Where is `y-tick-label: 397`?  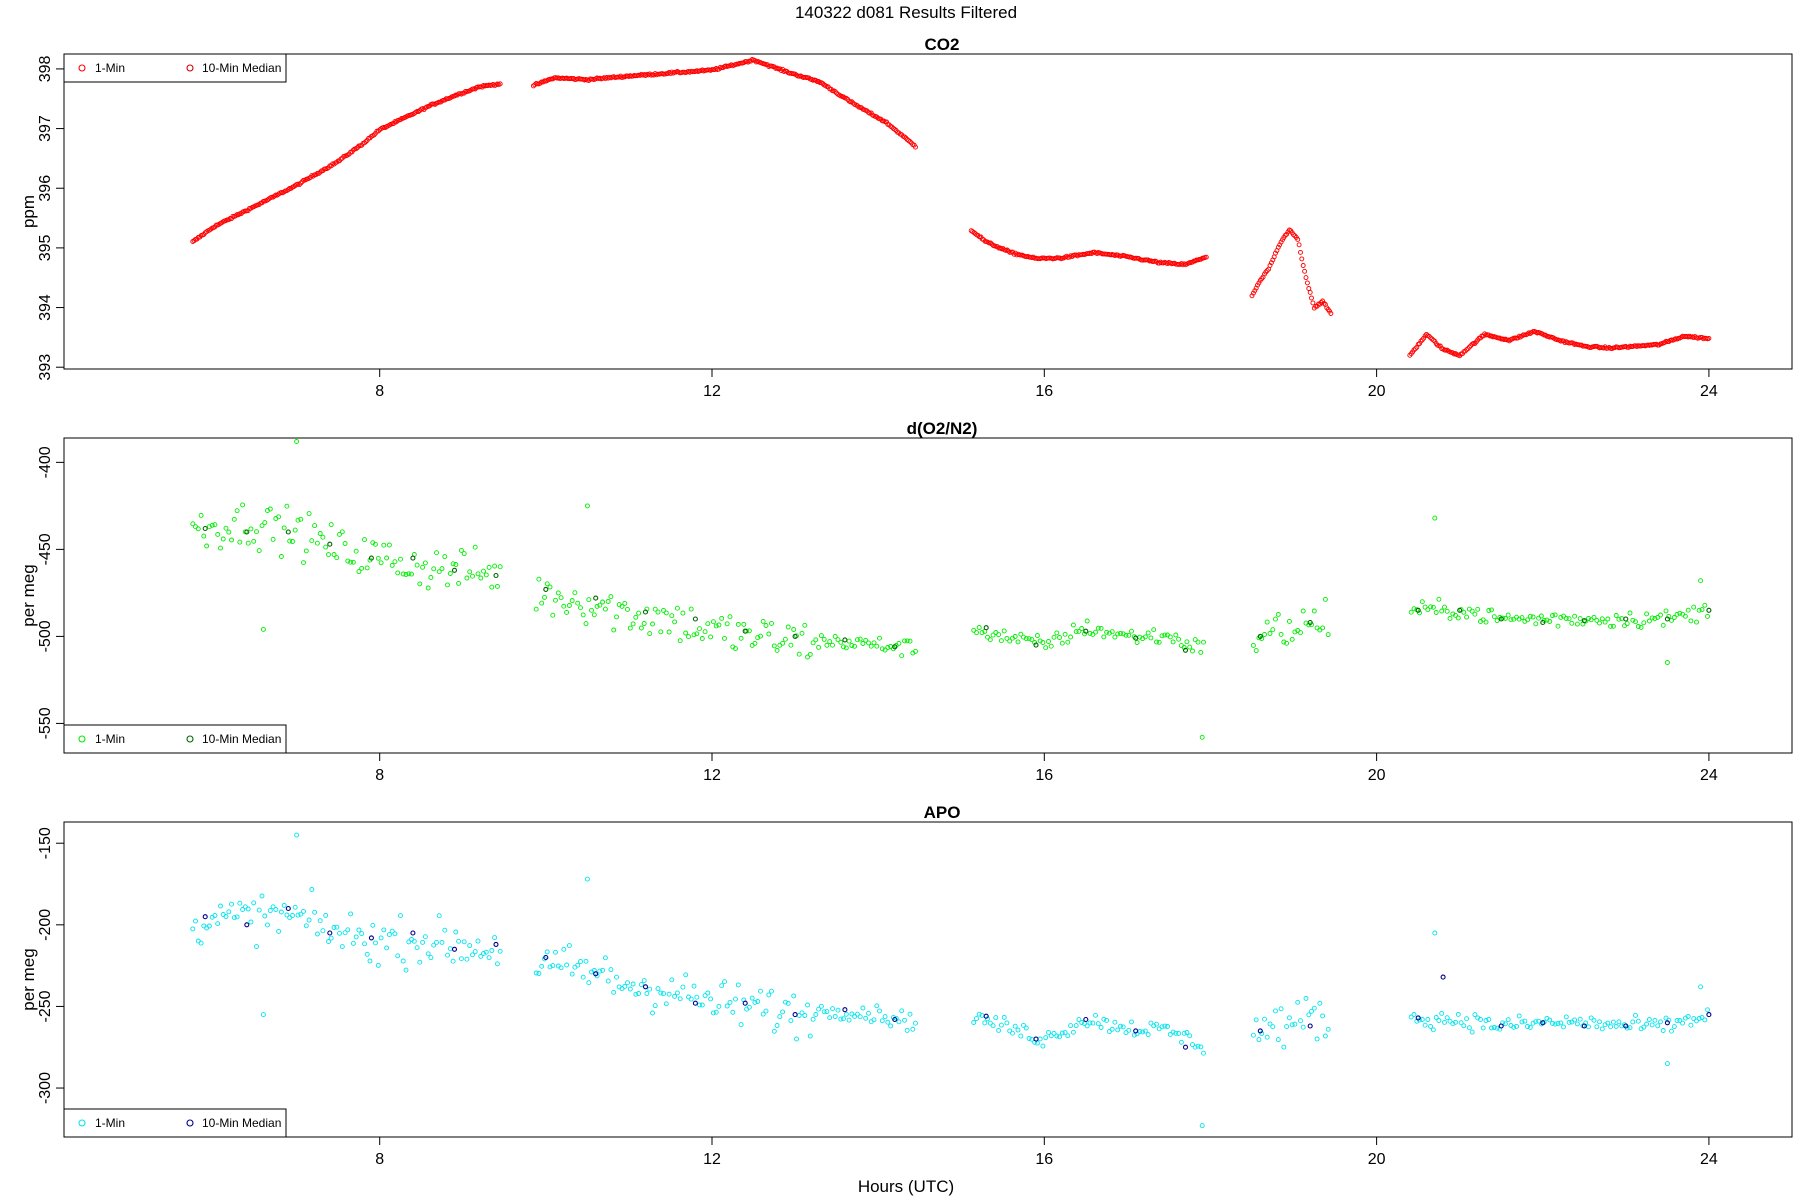 y-tick-label: 397 is located at coordinates (45, 128).